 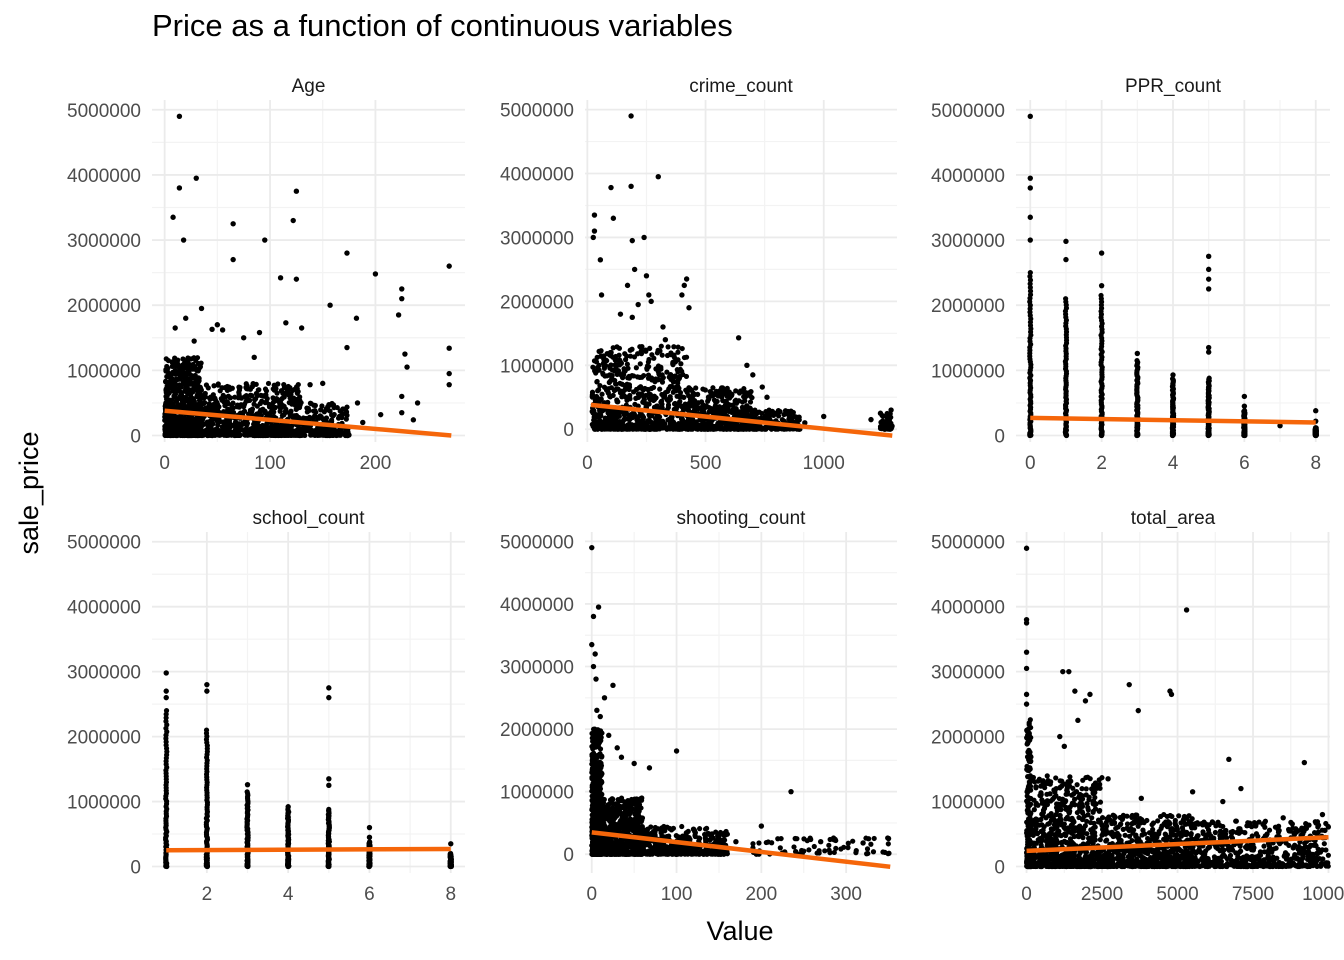 I want to click on x-tick-label: 0, so click(x=591, y=894).